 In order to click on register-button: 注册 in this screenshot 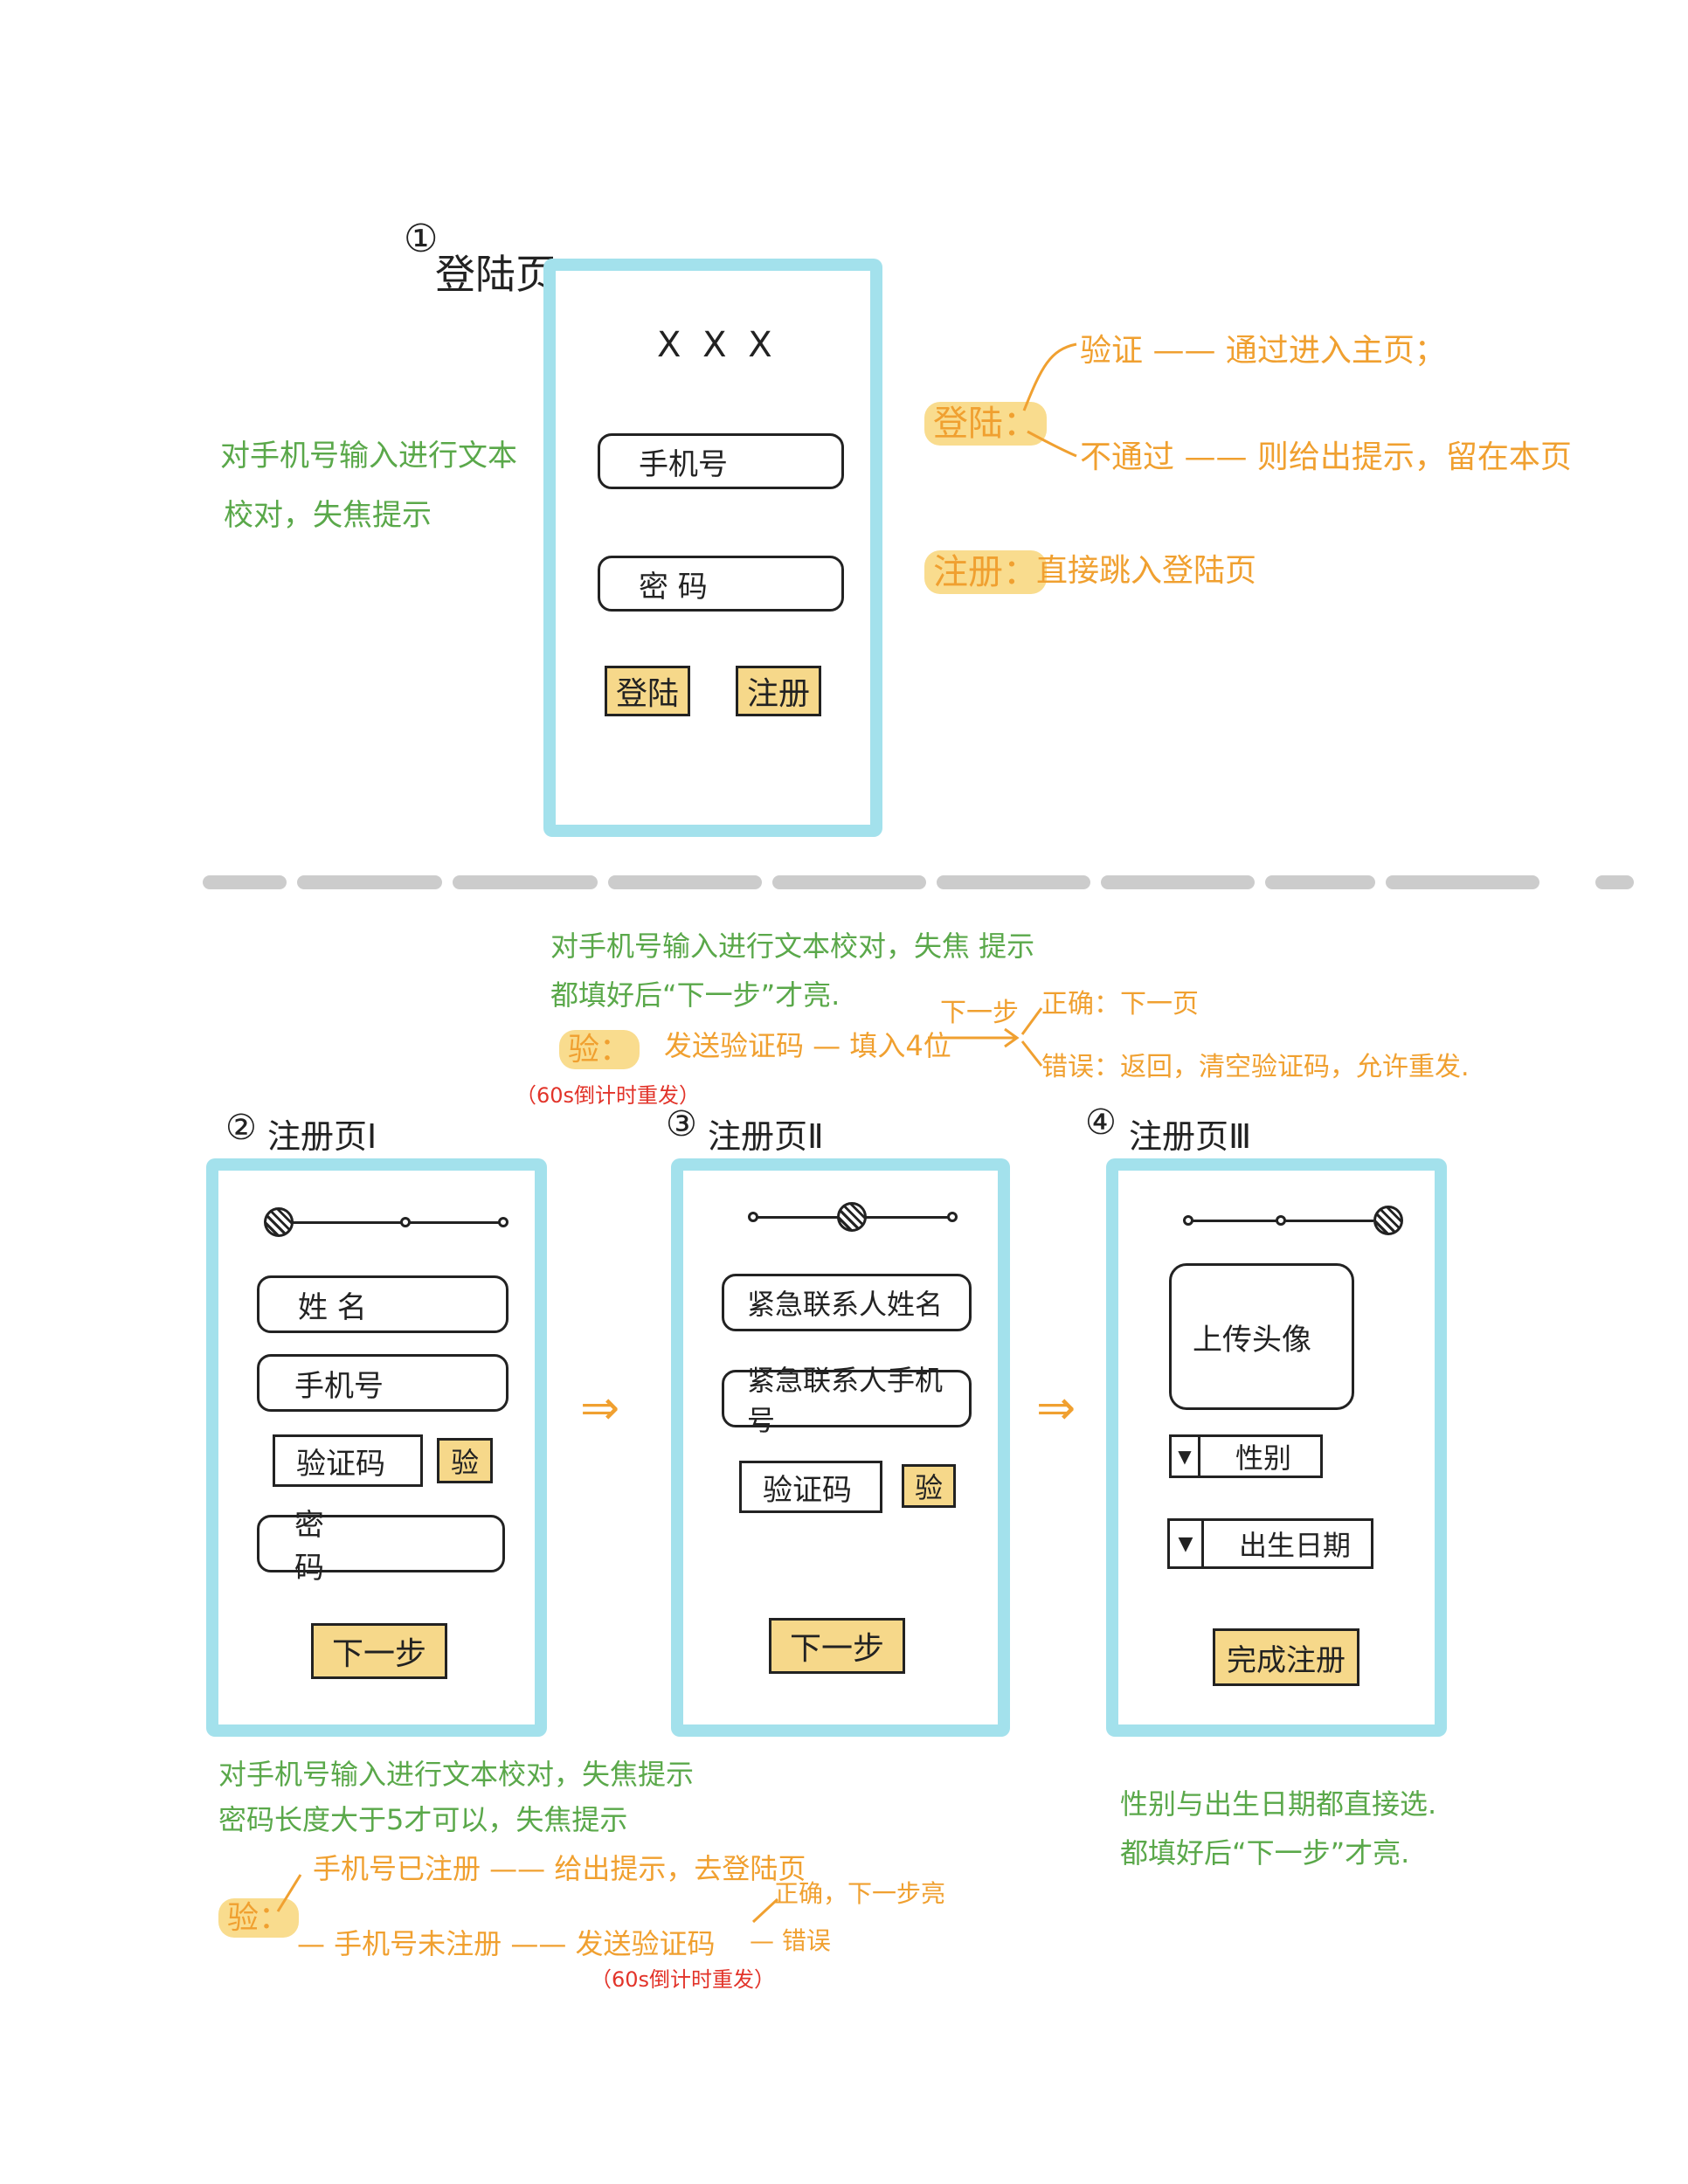, I will do `click(778, 691)`.